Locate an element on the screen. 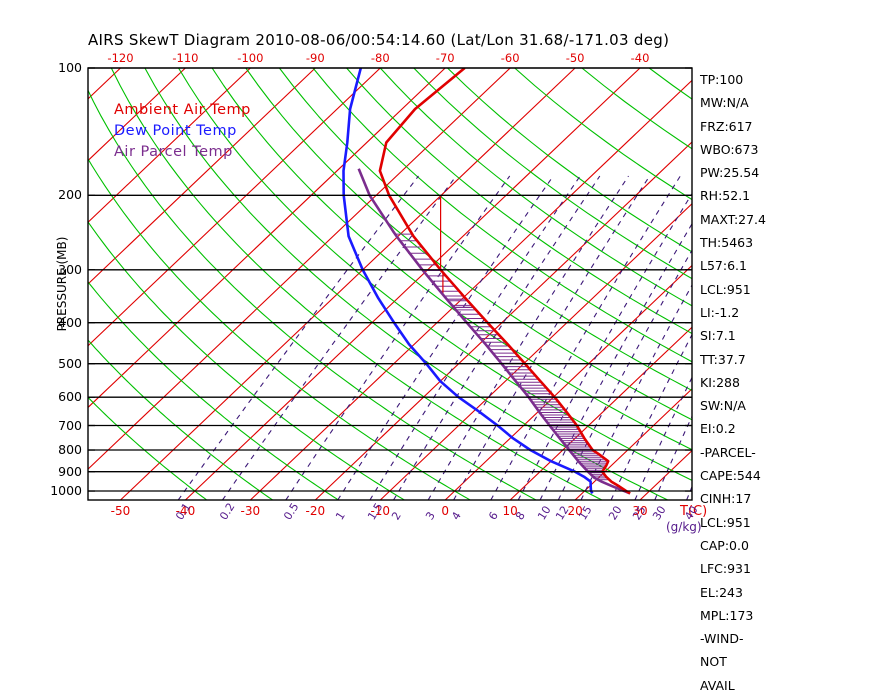 Image resolution: width=870 pixels, height=697 pixels. sounding-index-row: MW:N/A is located at coordinates (724, 103).